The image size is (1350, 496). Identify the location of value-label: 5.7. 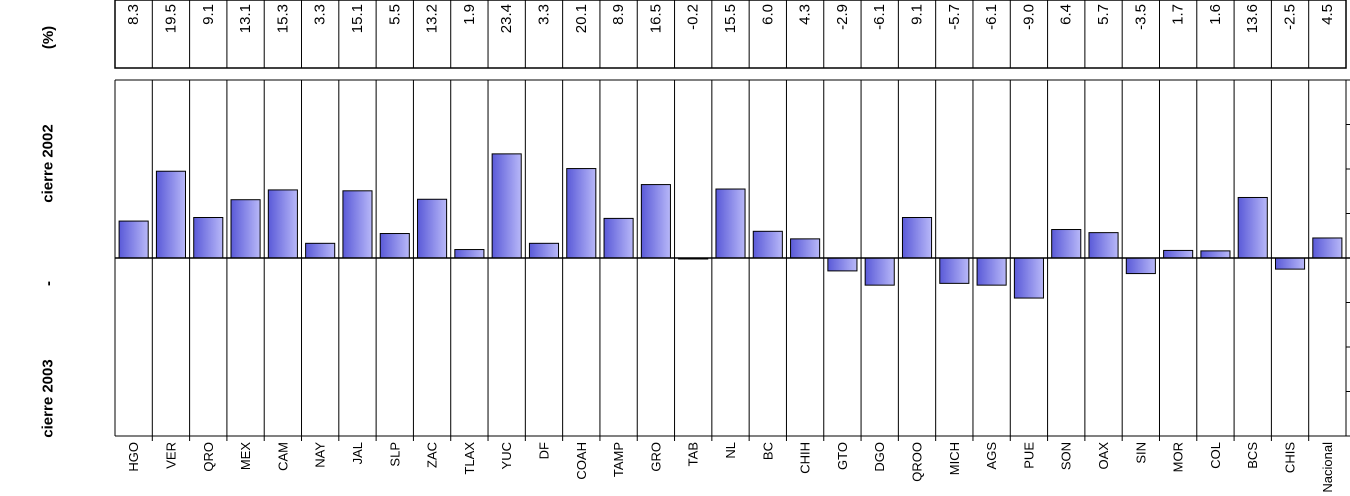
(1103, 14).